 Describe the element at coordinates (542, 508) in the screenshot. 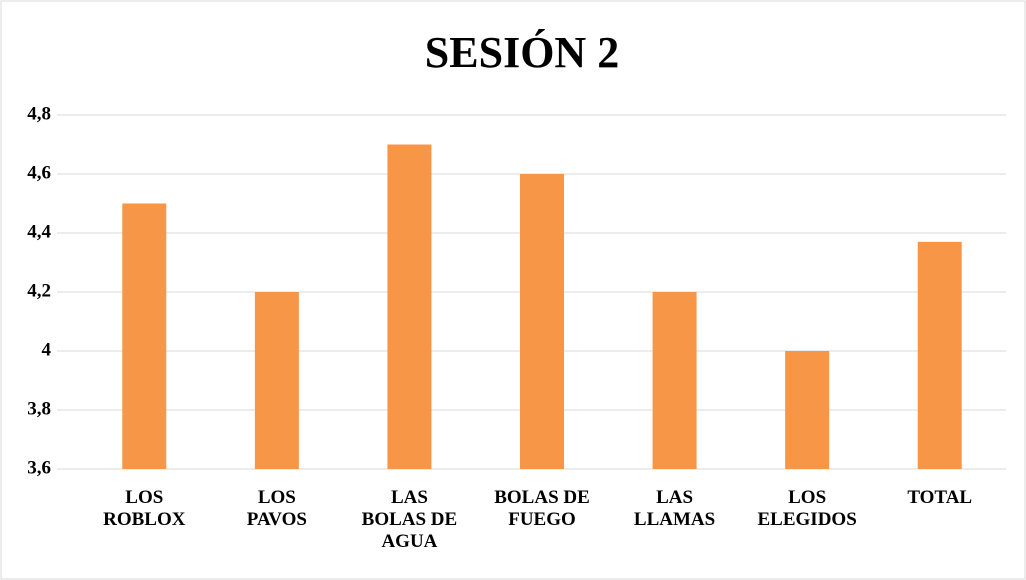

I see `x-tick-label: BOLAS DE FUEGO` at that location.